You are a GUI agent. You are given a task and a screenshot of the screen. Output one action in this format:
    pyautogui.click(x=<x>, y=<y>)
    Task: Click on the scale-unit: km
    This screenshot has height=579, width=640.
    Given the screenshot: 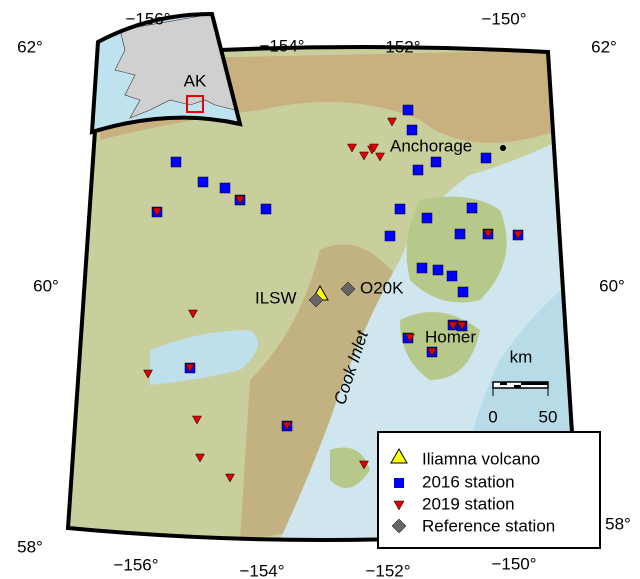 What is the action you would take?
    pyautogui.click(x=521, y=356)
    